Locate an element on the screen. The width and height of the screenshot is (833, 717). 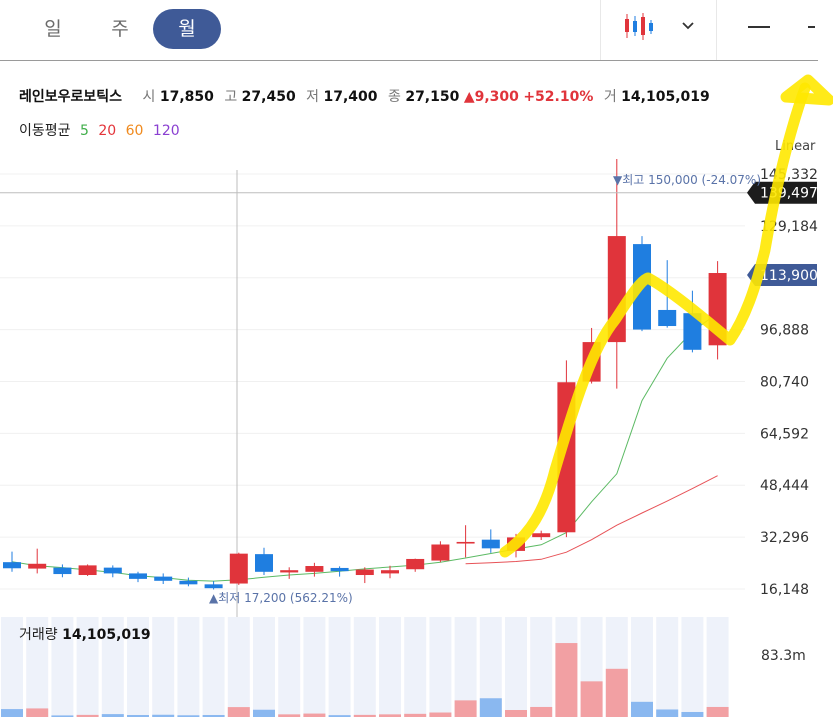
low-value: 17,400 is located at coordinates (350, 97).